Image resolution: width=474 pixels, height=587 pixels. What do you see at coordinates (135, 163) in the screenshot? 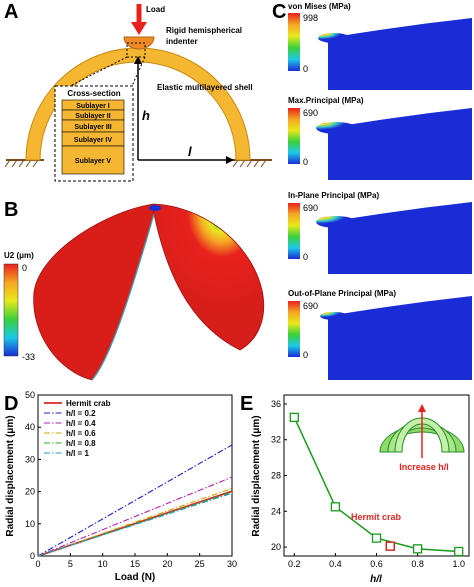
I see `ground-hatch` at bounding box center [135, 163].